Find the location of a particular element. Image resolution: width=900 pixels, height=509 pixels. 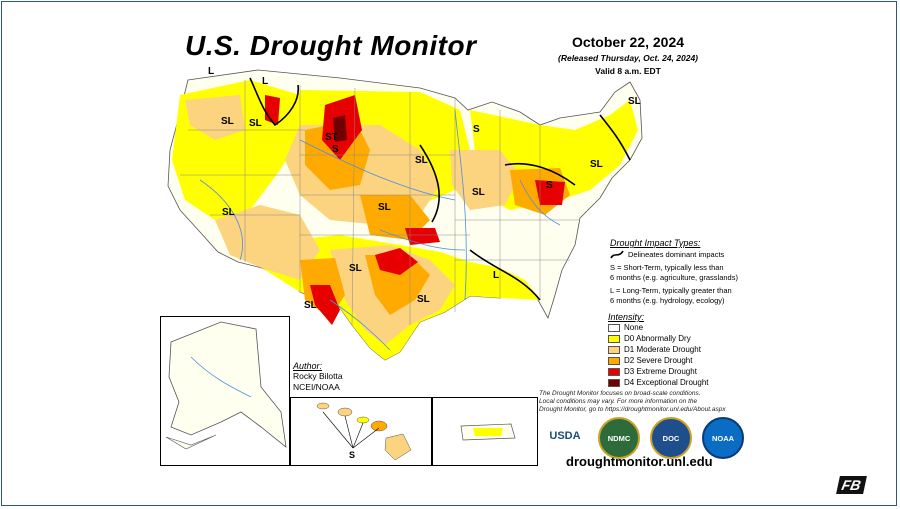

d3-area-kansas is located at coordinates (422, 236).